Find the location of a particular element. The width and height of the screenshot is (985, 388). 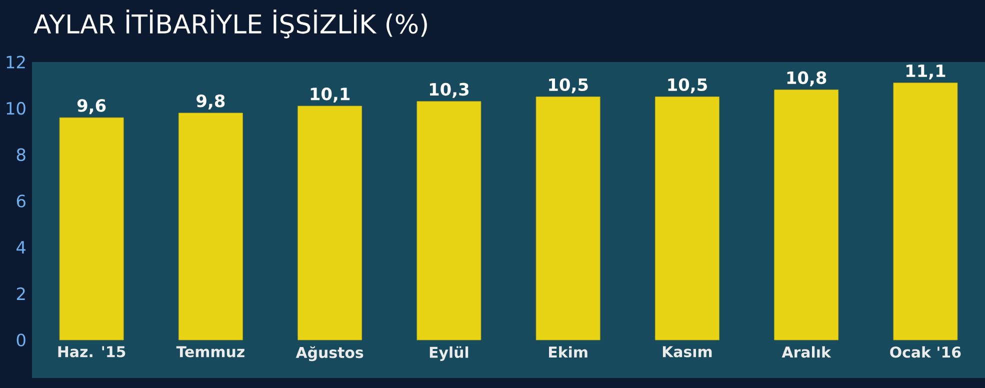

y-tick-label: 0 is located at coordinates (21, 340).